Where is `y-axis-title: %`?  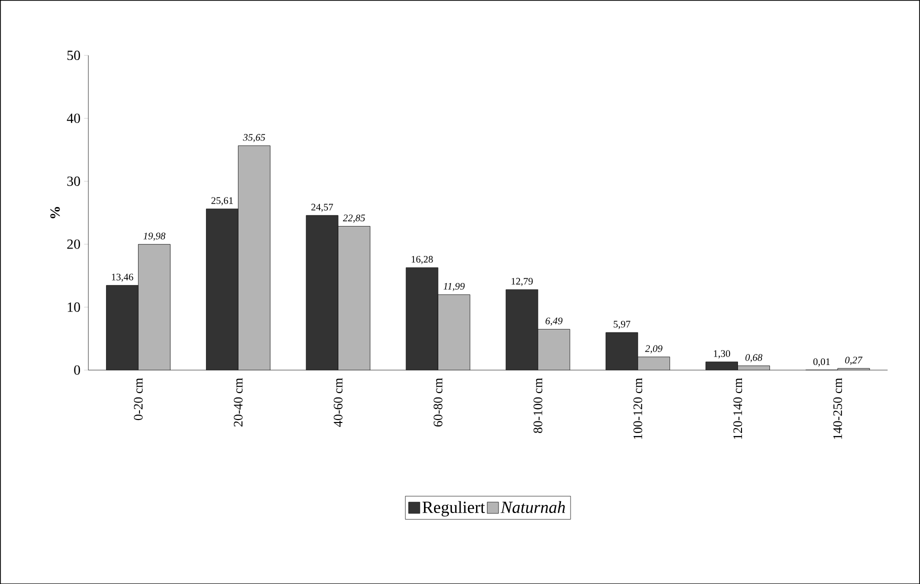
y-axis-title: % is located at coordinates (55, 212).